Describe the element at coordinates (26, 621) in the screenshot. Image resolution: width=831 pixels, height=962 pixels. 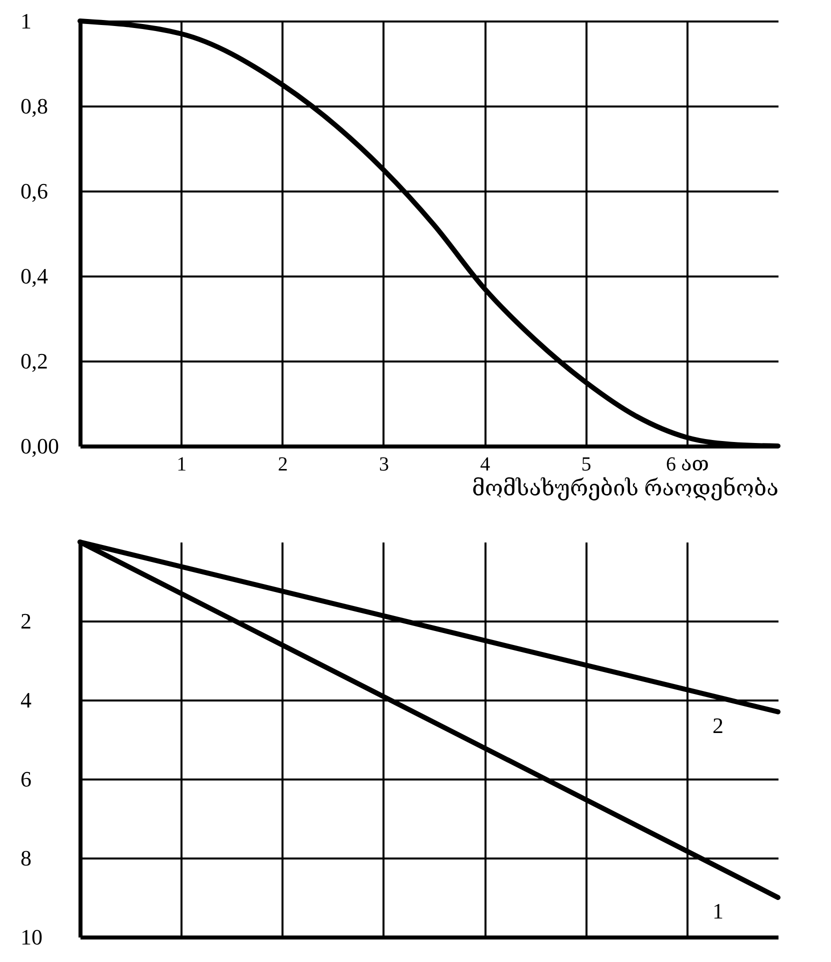
I see `y-tick-label: 2` at that location.